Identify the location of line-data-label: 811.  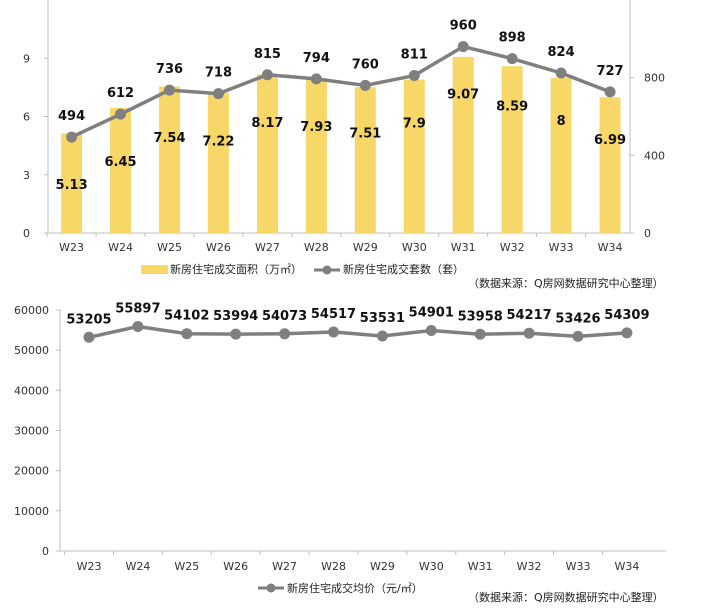
(414, 55).